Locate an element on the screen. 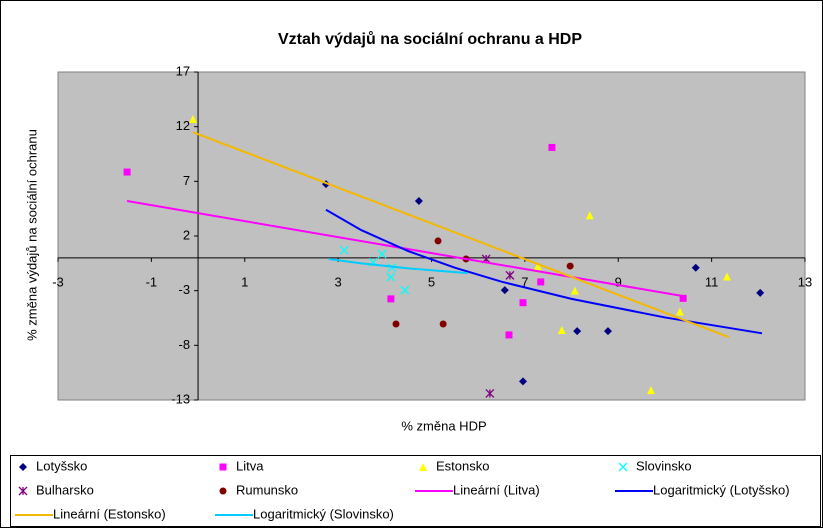 This screenshot has height=528, width=823. y-tick-label: 17 is located at coordinates (183, 70).